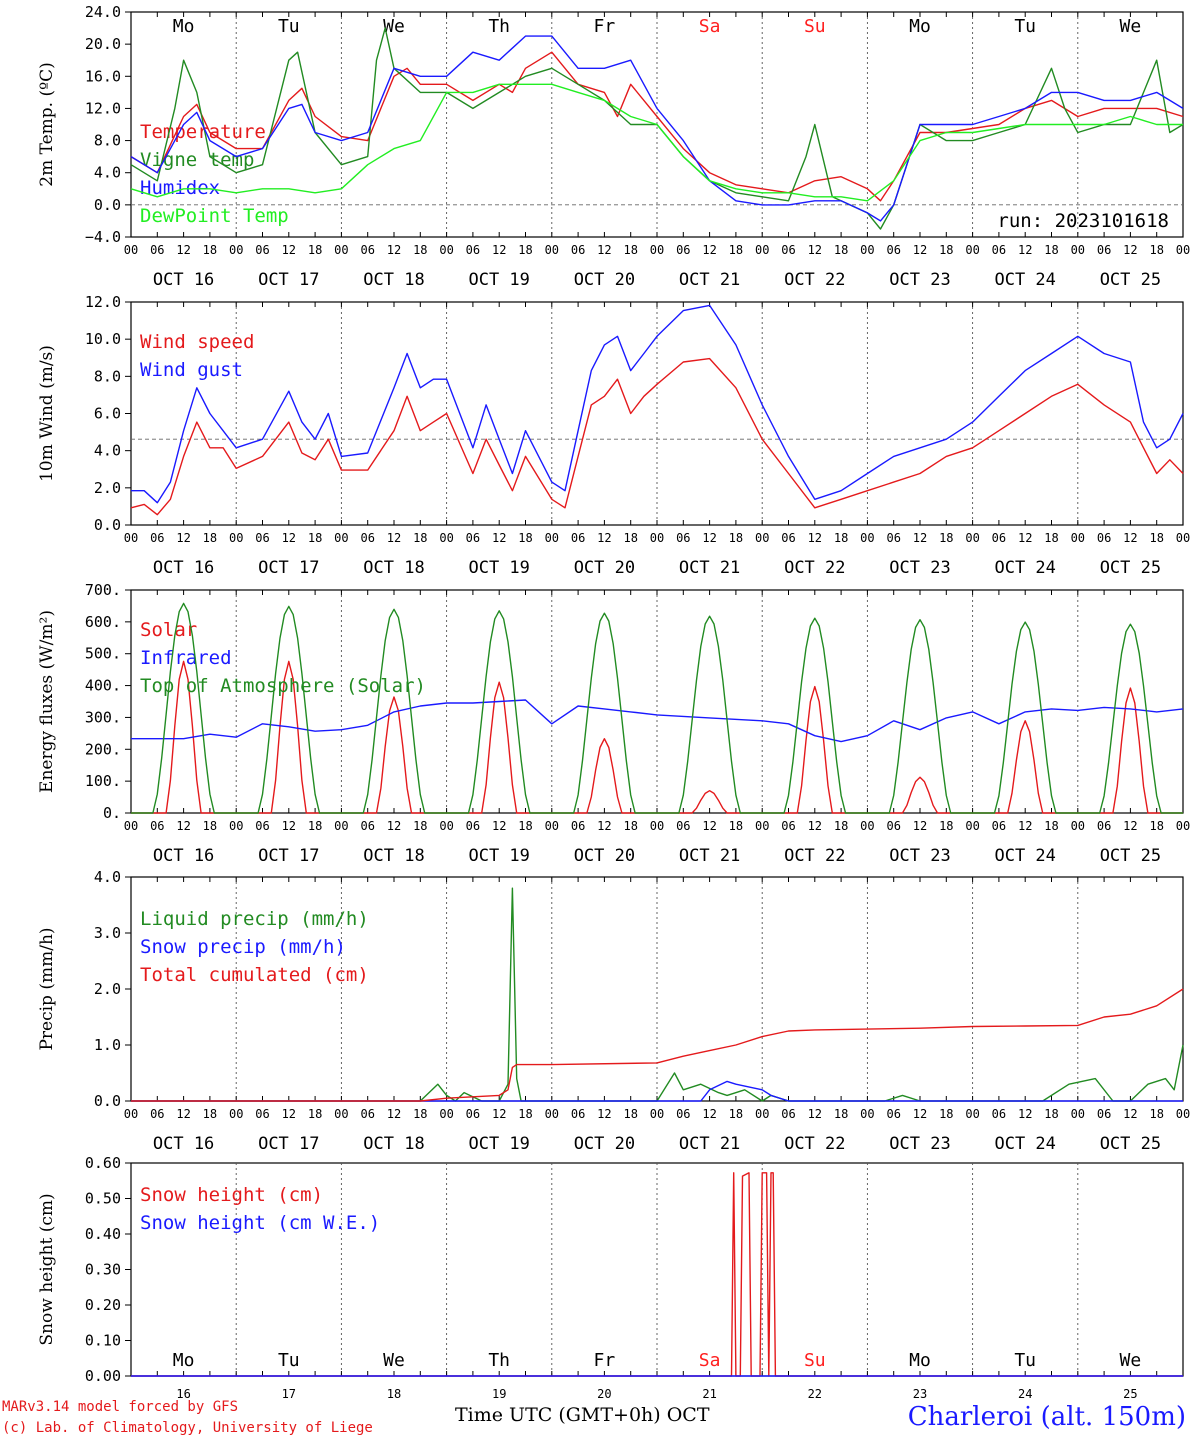 The height and width of the screenshot is (1440, 1194). I want to click on y-tick-label: 3.0, so click(107, 933).